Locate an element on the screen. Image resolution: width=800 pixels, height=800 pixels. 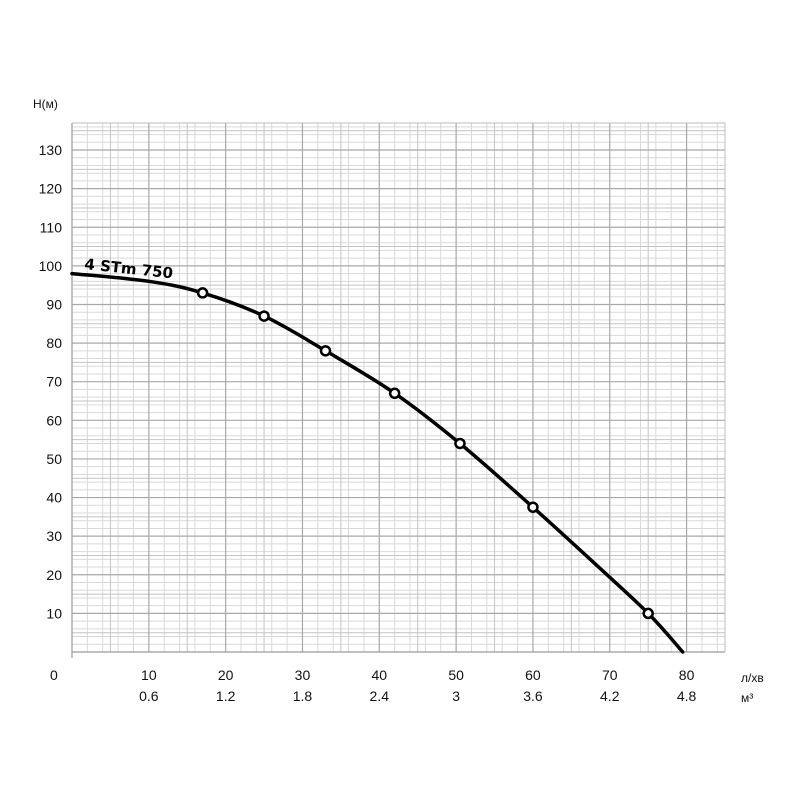
x2-tick-label: 1.8 is located at coordinates (303, 696).